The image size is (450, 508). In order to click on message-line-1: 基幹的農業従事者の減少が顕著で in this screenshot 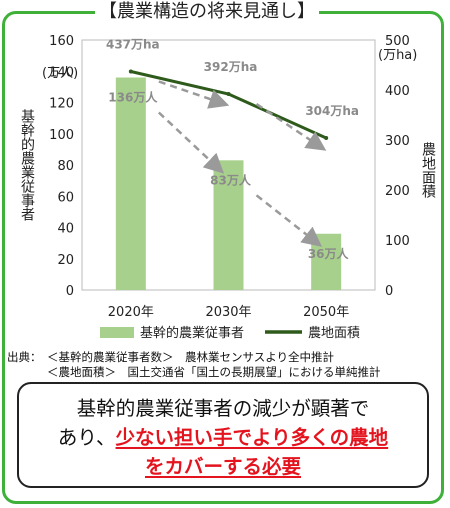, I will do `click(223, 408)`.